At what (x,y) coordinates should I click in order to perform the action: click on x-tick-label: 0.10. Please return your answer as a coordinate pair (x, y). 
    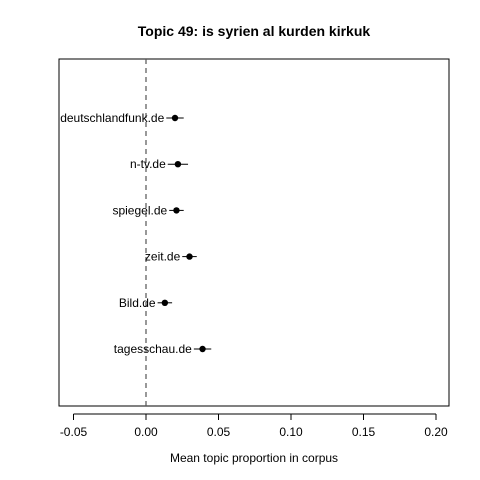
    Looking at the image, I should click on (291, 432).